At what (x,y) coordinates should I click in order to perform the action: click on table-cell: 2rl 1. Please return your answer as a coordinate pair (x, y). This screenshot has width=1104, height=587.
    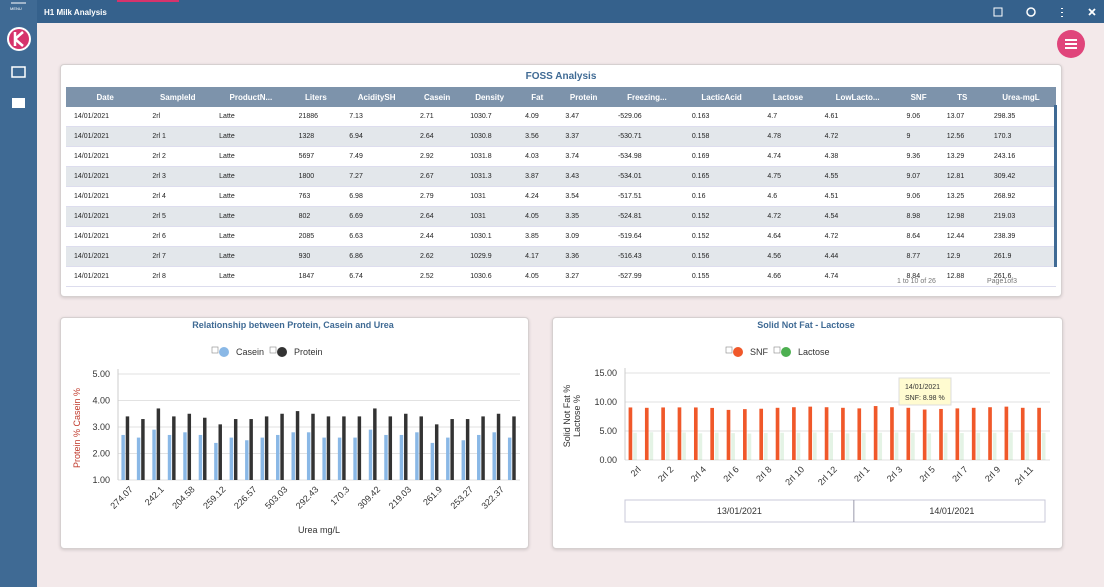
    Looking at the image, I should click on (178, 136).